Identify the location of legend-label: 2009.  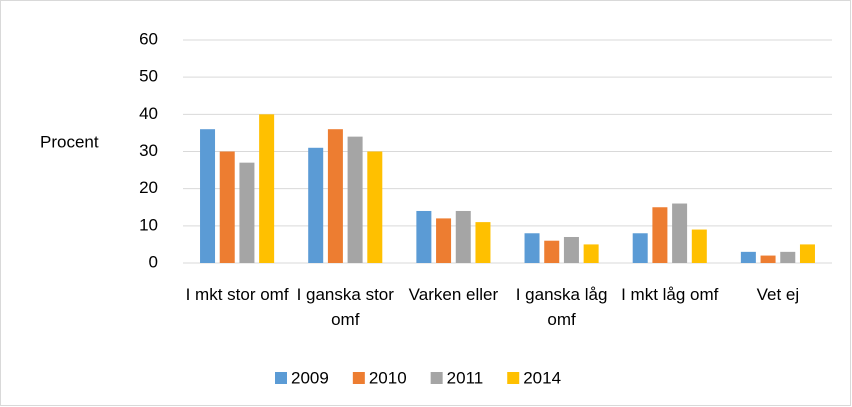
(310, 377).